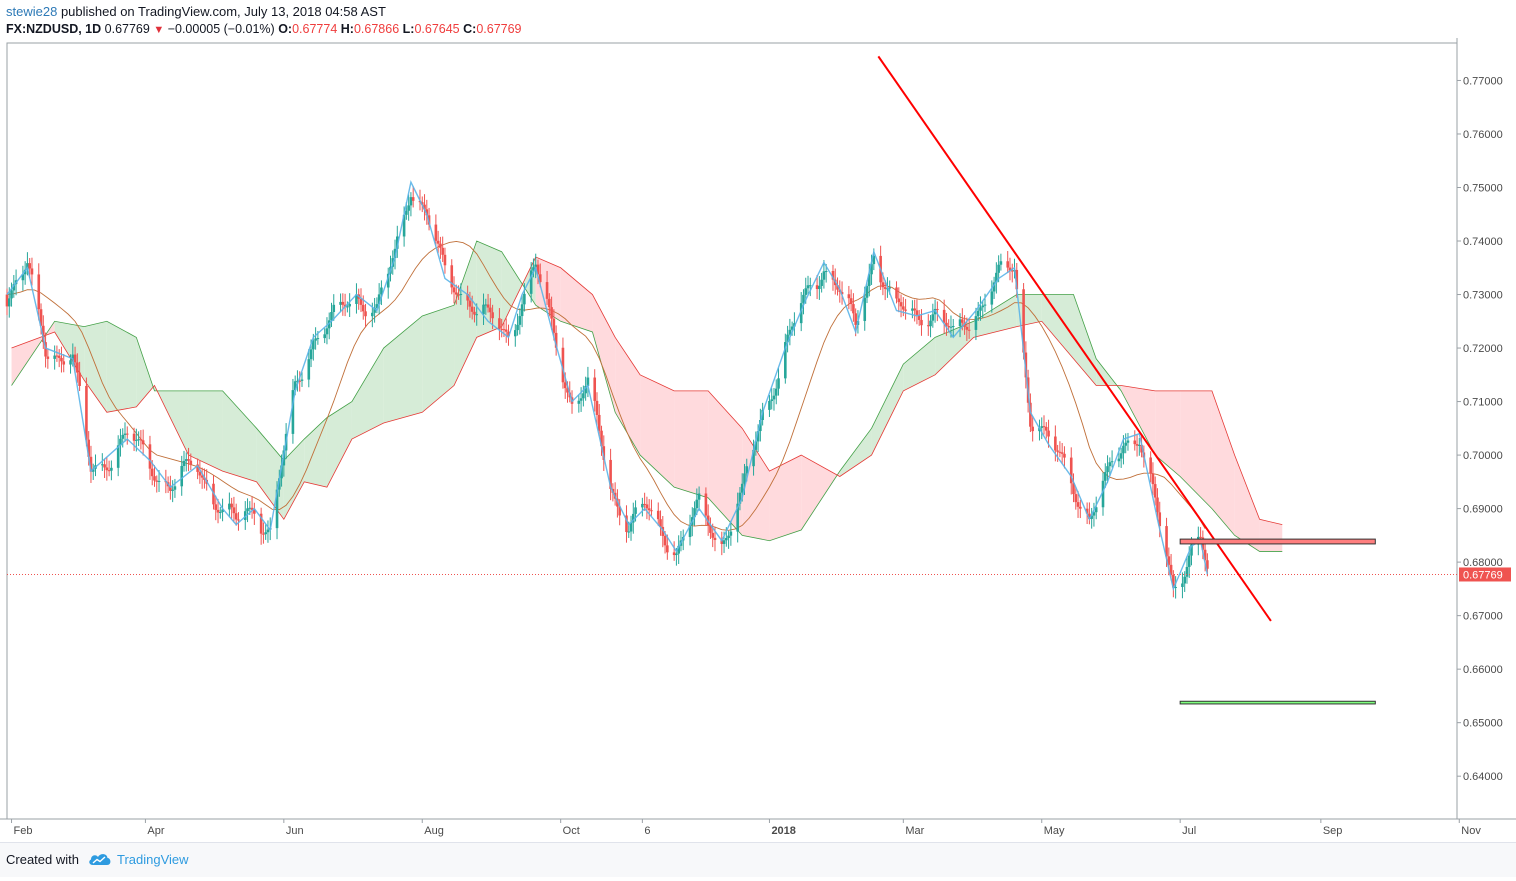 The image size is (1516, 881). What do you see at coordinates (32, 11) in the screenshot?
I see `author-link: stewie28` at bounding box center [32, 11].